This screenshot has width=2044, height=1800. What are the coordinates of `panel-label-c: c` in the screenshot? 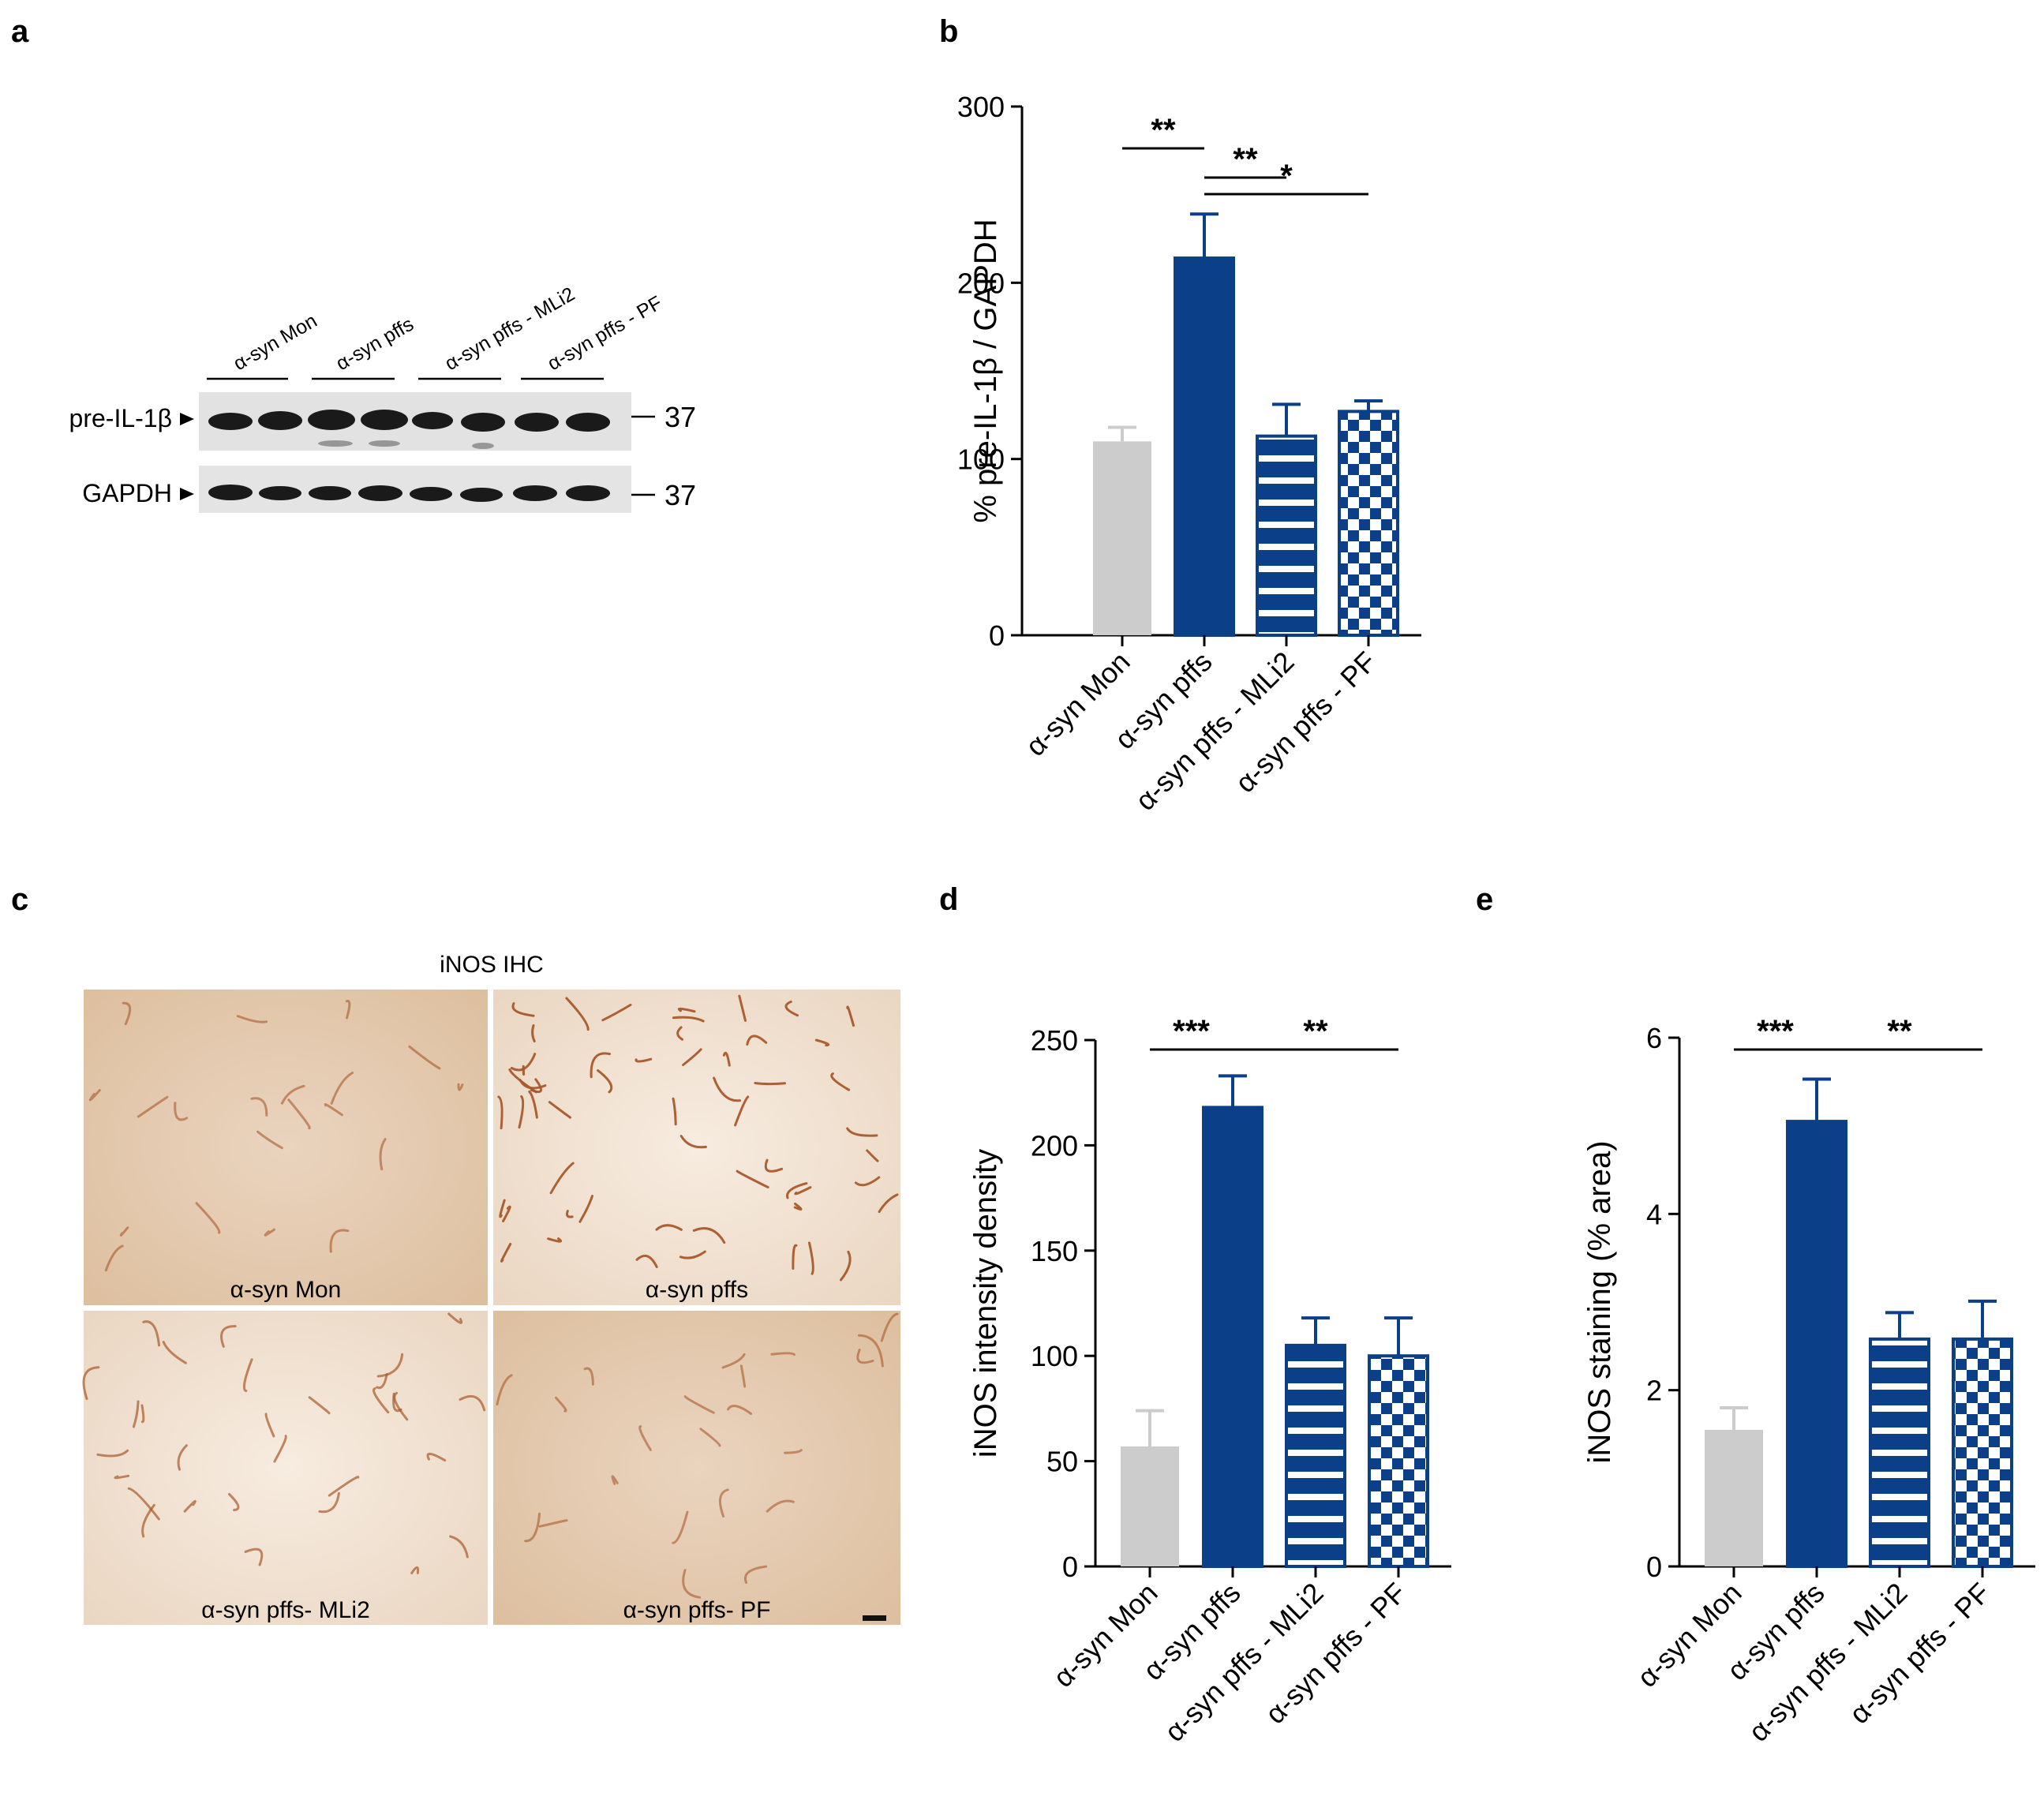 It's located at (20, 899).